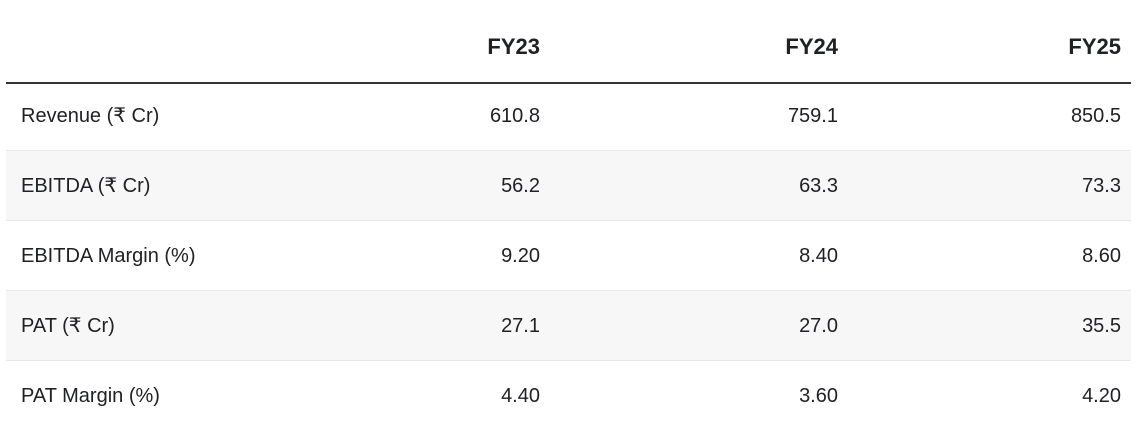 The image size is (1138, 444). What do you see at coordinates (520, 326) in the screenshot?
I see `row-value: 27.1` at bounding box center [520, 326].